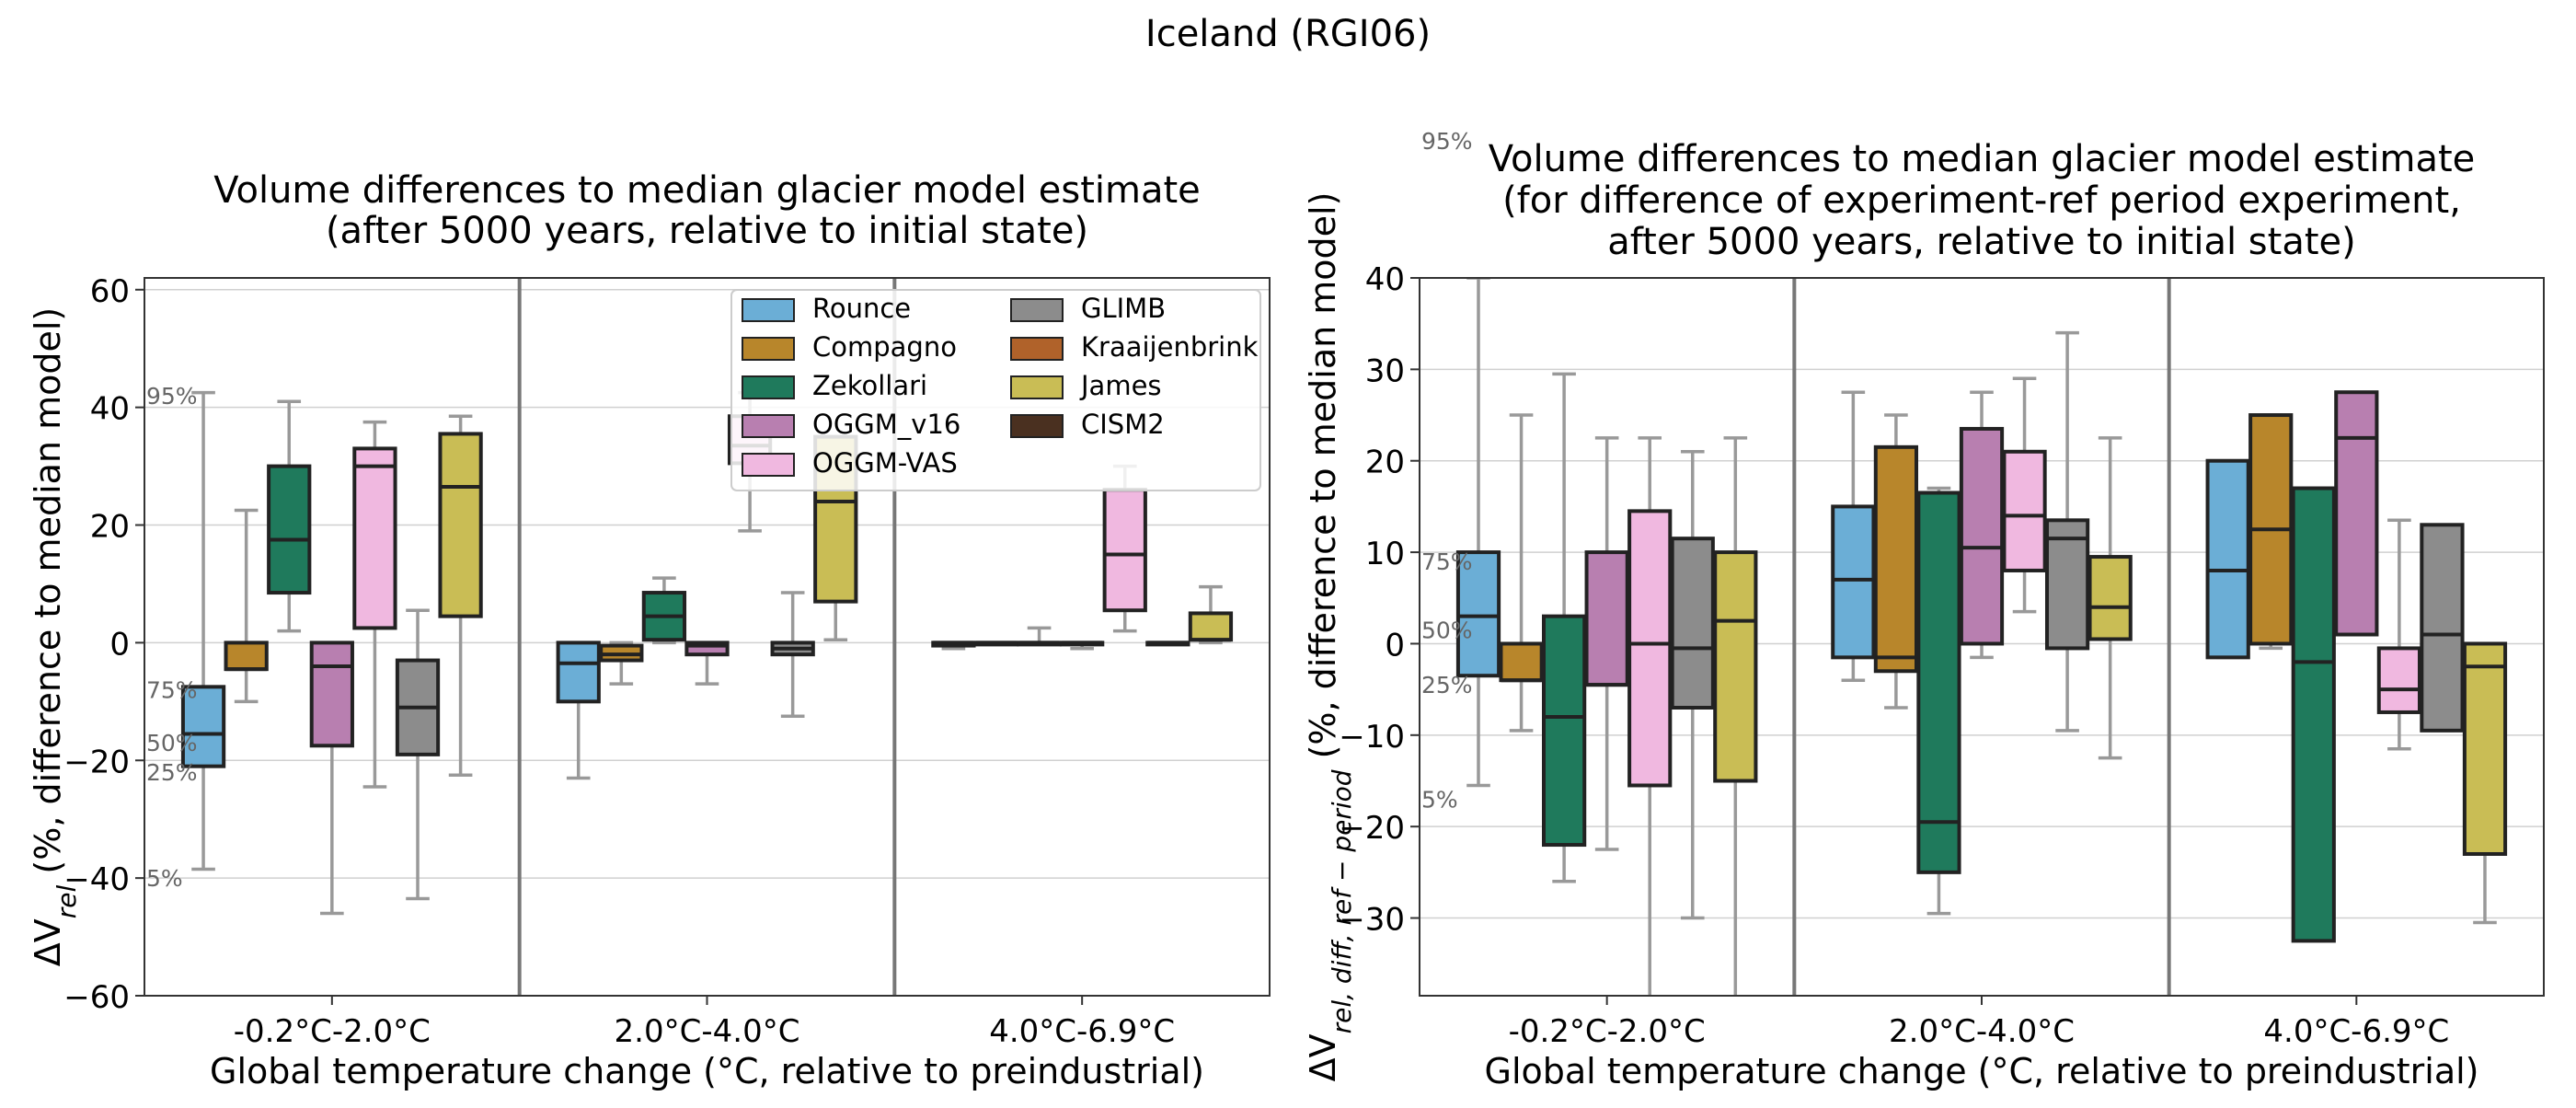 The height and width of the screenshot is (1108, 2576). Describe the element at coordinates (1123, 308) in the screenshot. I see `legend-label: GLIMB` at that location.